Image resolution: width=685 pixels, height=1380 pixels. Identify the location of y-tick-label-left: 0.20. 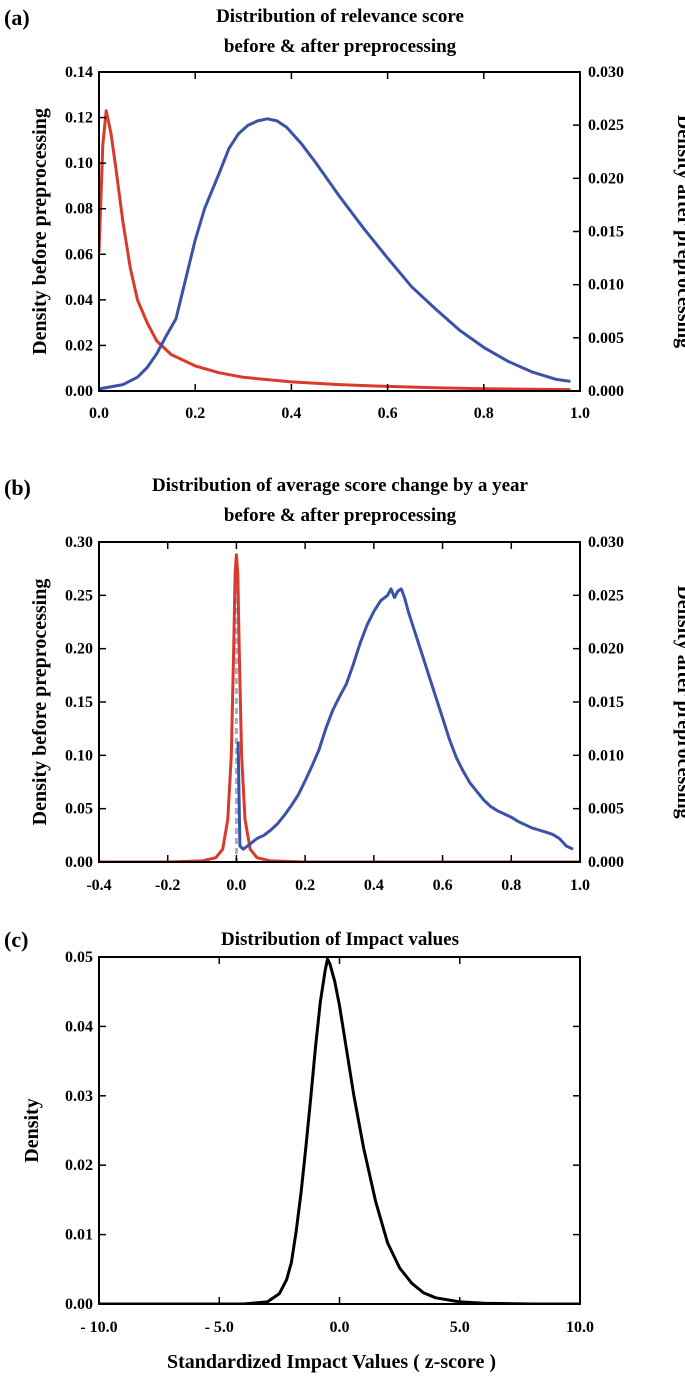
(79, 649).